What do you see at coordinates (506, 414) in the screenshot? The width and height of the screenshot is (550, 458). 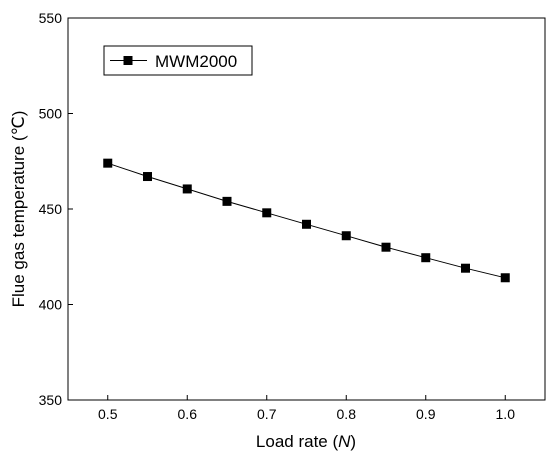 I see `x-tick-label: 1.0` at bounding box center [506, 414].